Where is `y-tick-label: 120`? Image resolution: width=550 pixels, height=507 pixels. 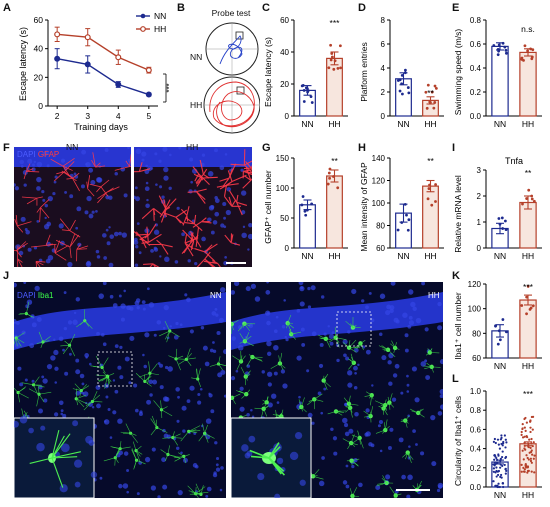 y-tick-label: 120 is located at coordinates (475, 284).